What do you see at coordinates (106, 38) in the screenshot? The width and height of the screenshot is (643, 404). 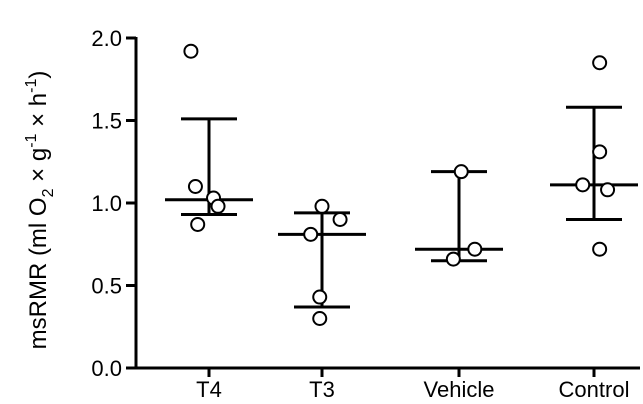 I see `y-tick-label: 2.0` at bounding box center [106, 38].